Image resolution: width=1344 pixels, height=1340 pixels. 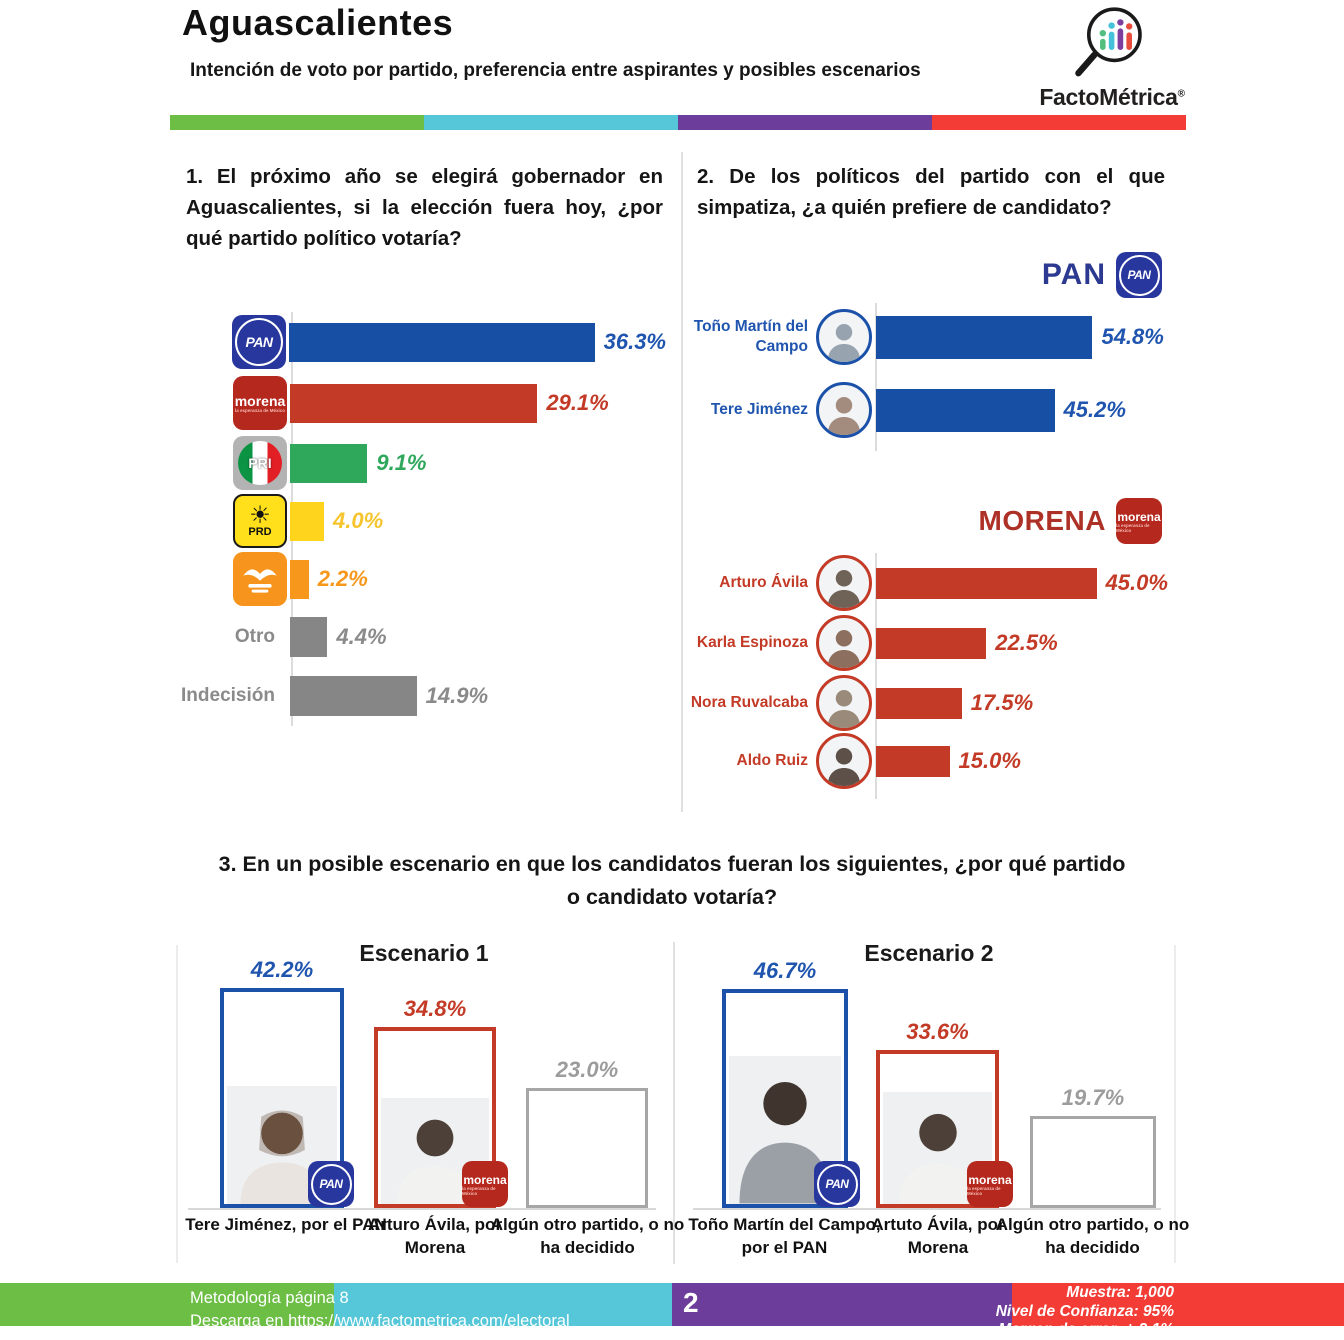 What do you see at coordinates (282, 970) in the screenshot?
I see `esc1-value-tere: 42.2%` at bounding box center [282, 970].